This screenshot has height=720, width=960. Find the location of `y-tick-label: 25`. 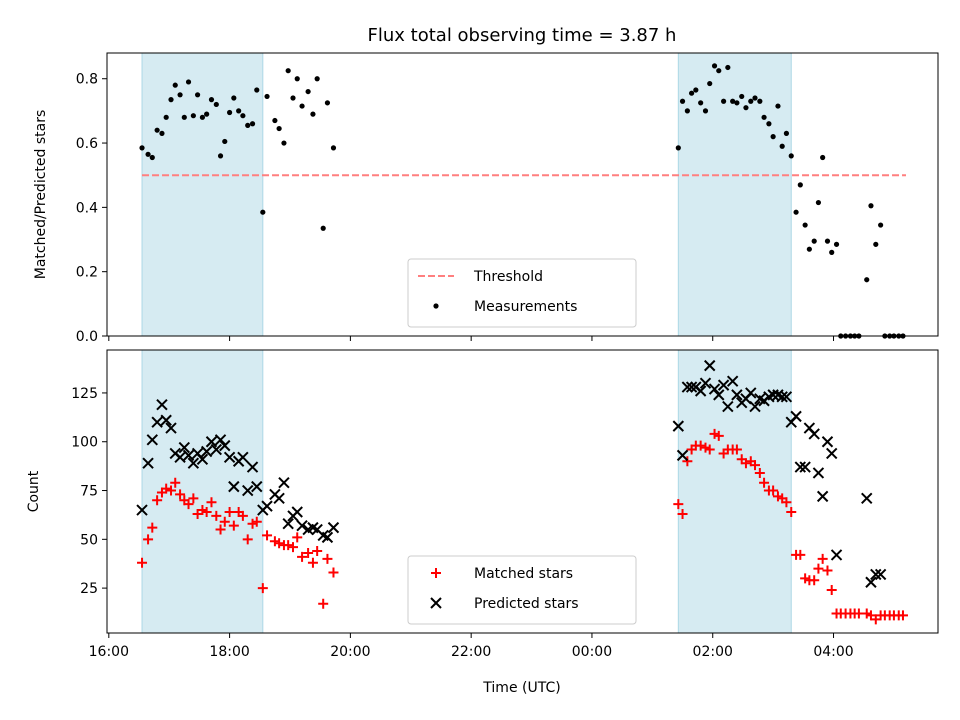

y-tick-label: 25 is located at coordinates (89, 589).